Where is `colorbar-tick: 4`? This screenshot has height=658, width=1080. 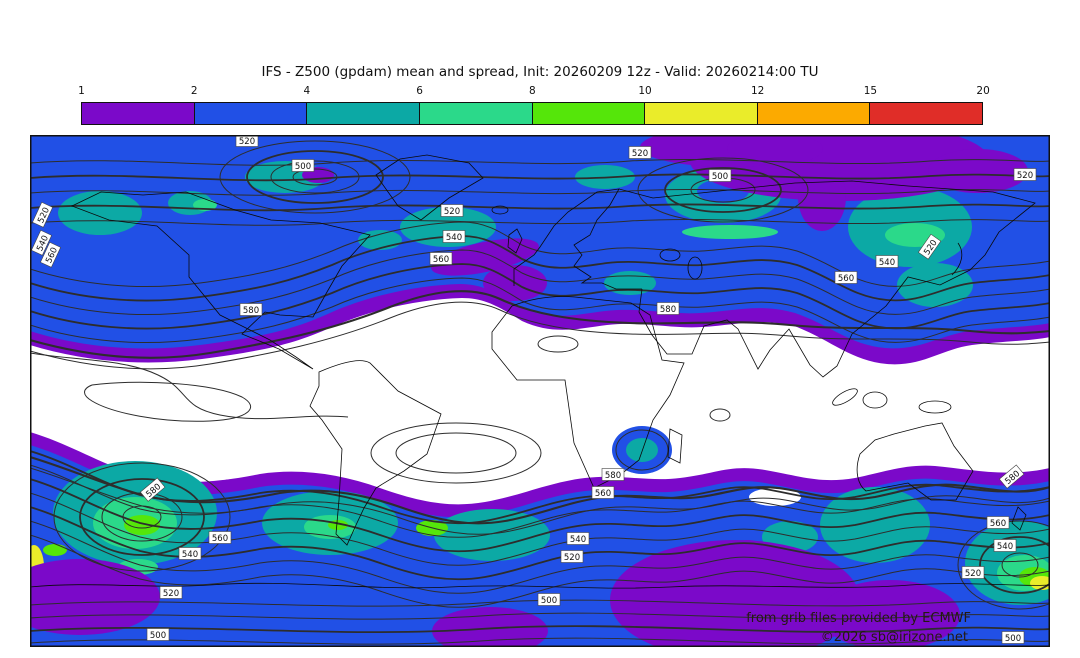
colorbar-tick: 4 is located at coordinates (307, 91).